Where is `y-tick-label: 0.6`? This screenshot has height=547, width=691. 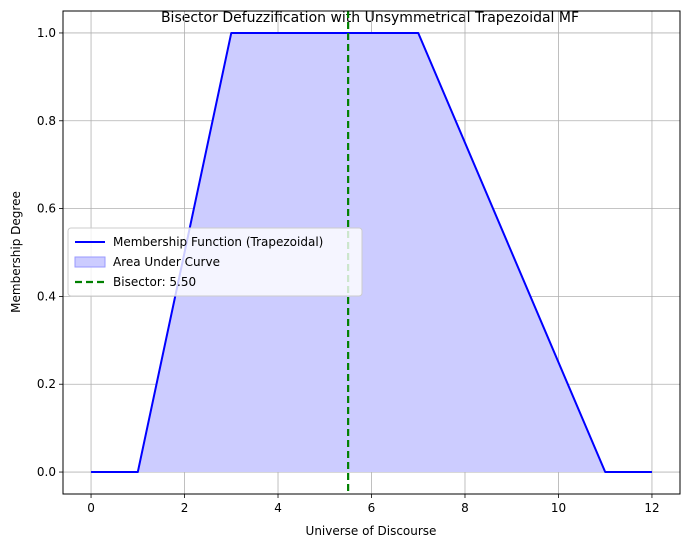
y-tick-label: 0.6 is located at coordinates (46, 209).